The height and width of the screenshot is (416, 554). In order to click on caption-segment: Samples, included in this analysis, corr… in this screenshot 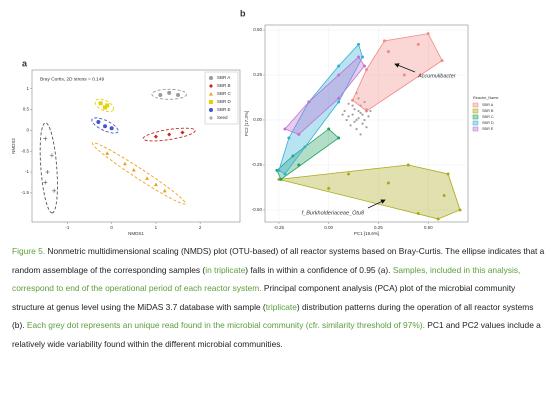, I will do `click(266, 279)`.